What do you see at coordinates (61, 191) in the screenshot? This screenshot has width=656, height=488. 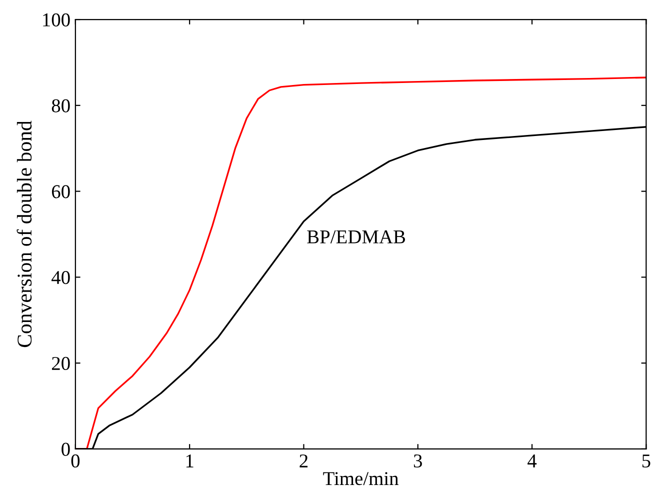 I see `y-tick-label: 60` at bounding box center [61, 191].